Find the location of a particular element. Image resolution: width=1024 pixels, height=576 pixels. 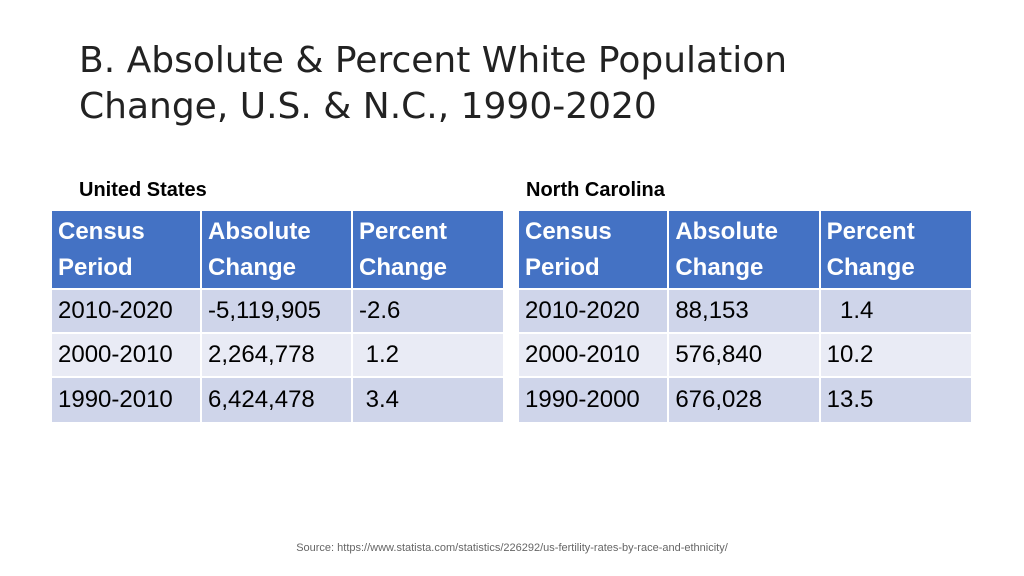

cell-percent-change: -2.6 is located at coordinates (428, 312).